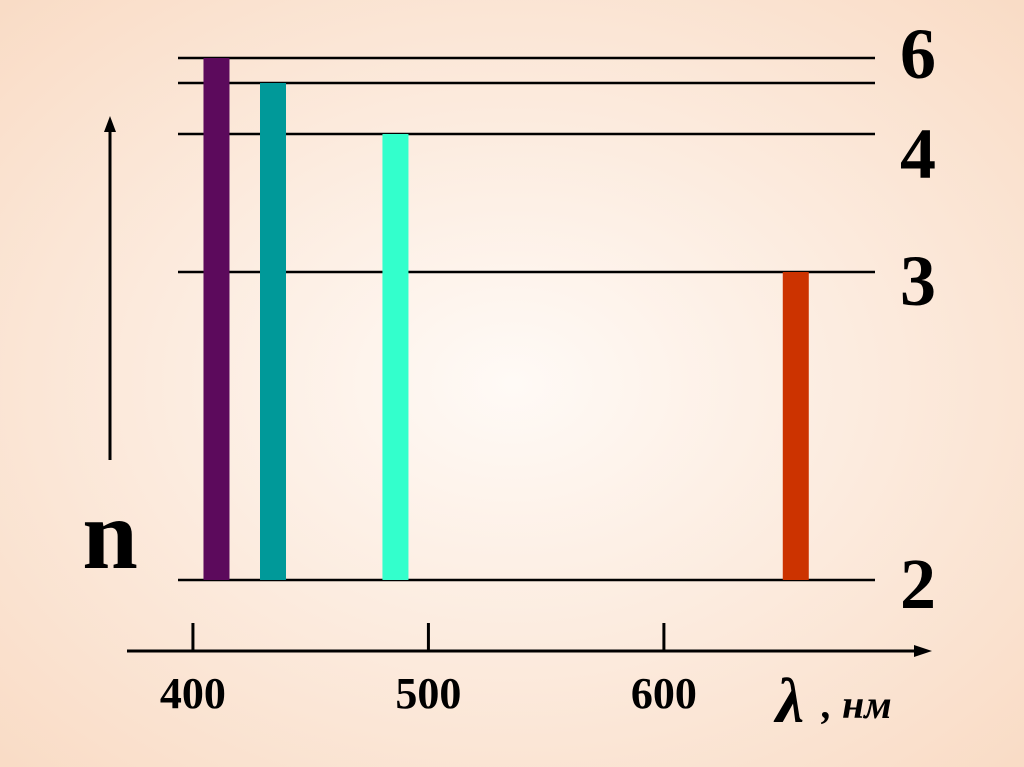 This screenshot has width=1024, height=767. Describe the element at coordinates (918, 281) in the screenshot. I see `level-label: 3` at that location.